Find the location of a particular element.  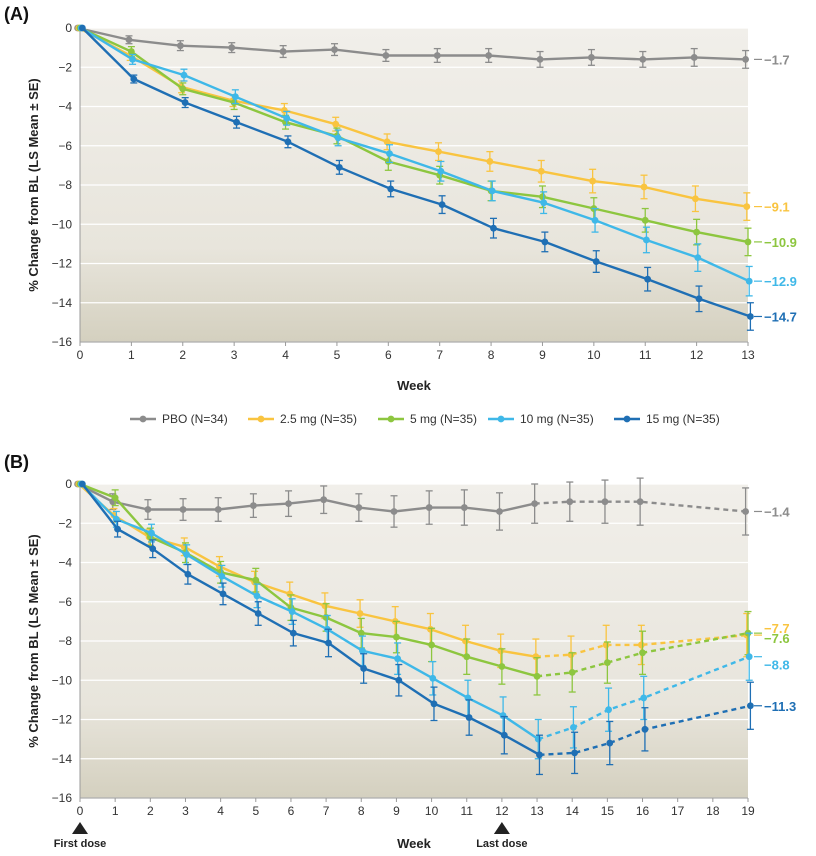

x-tick-label: 19 is located at coordinates (748, 811).